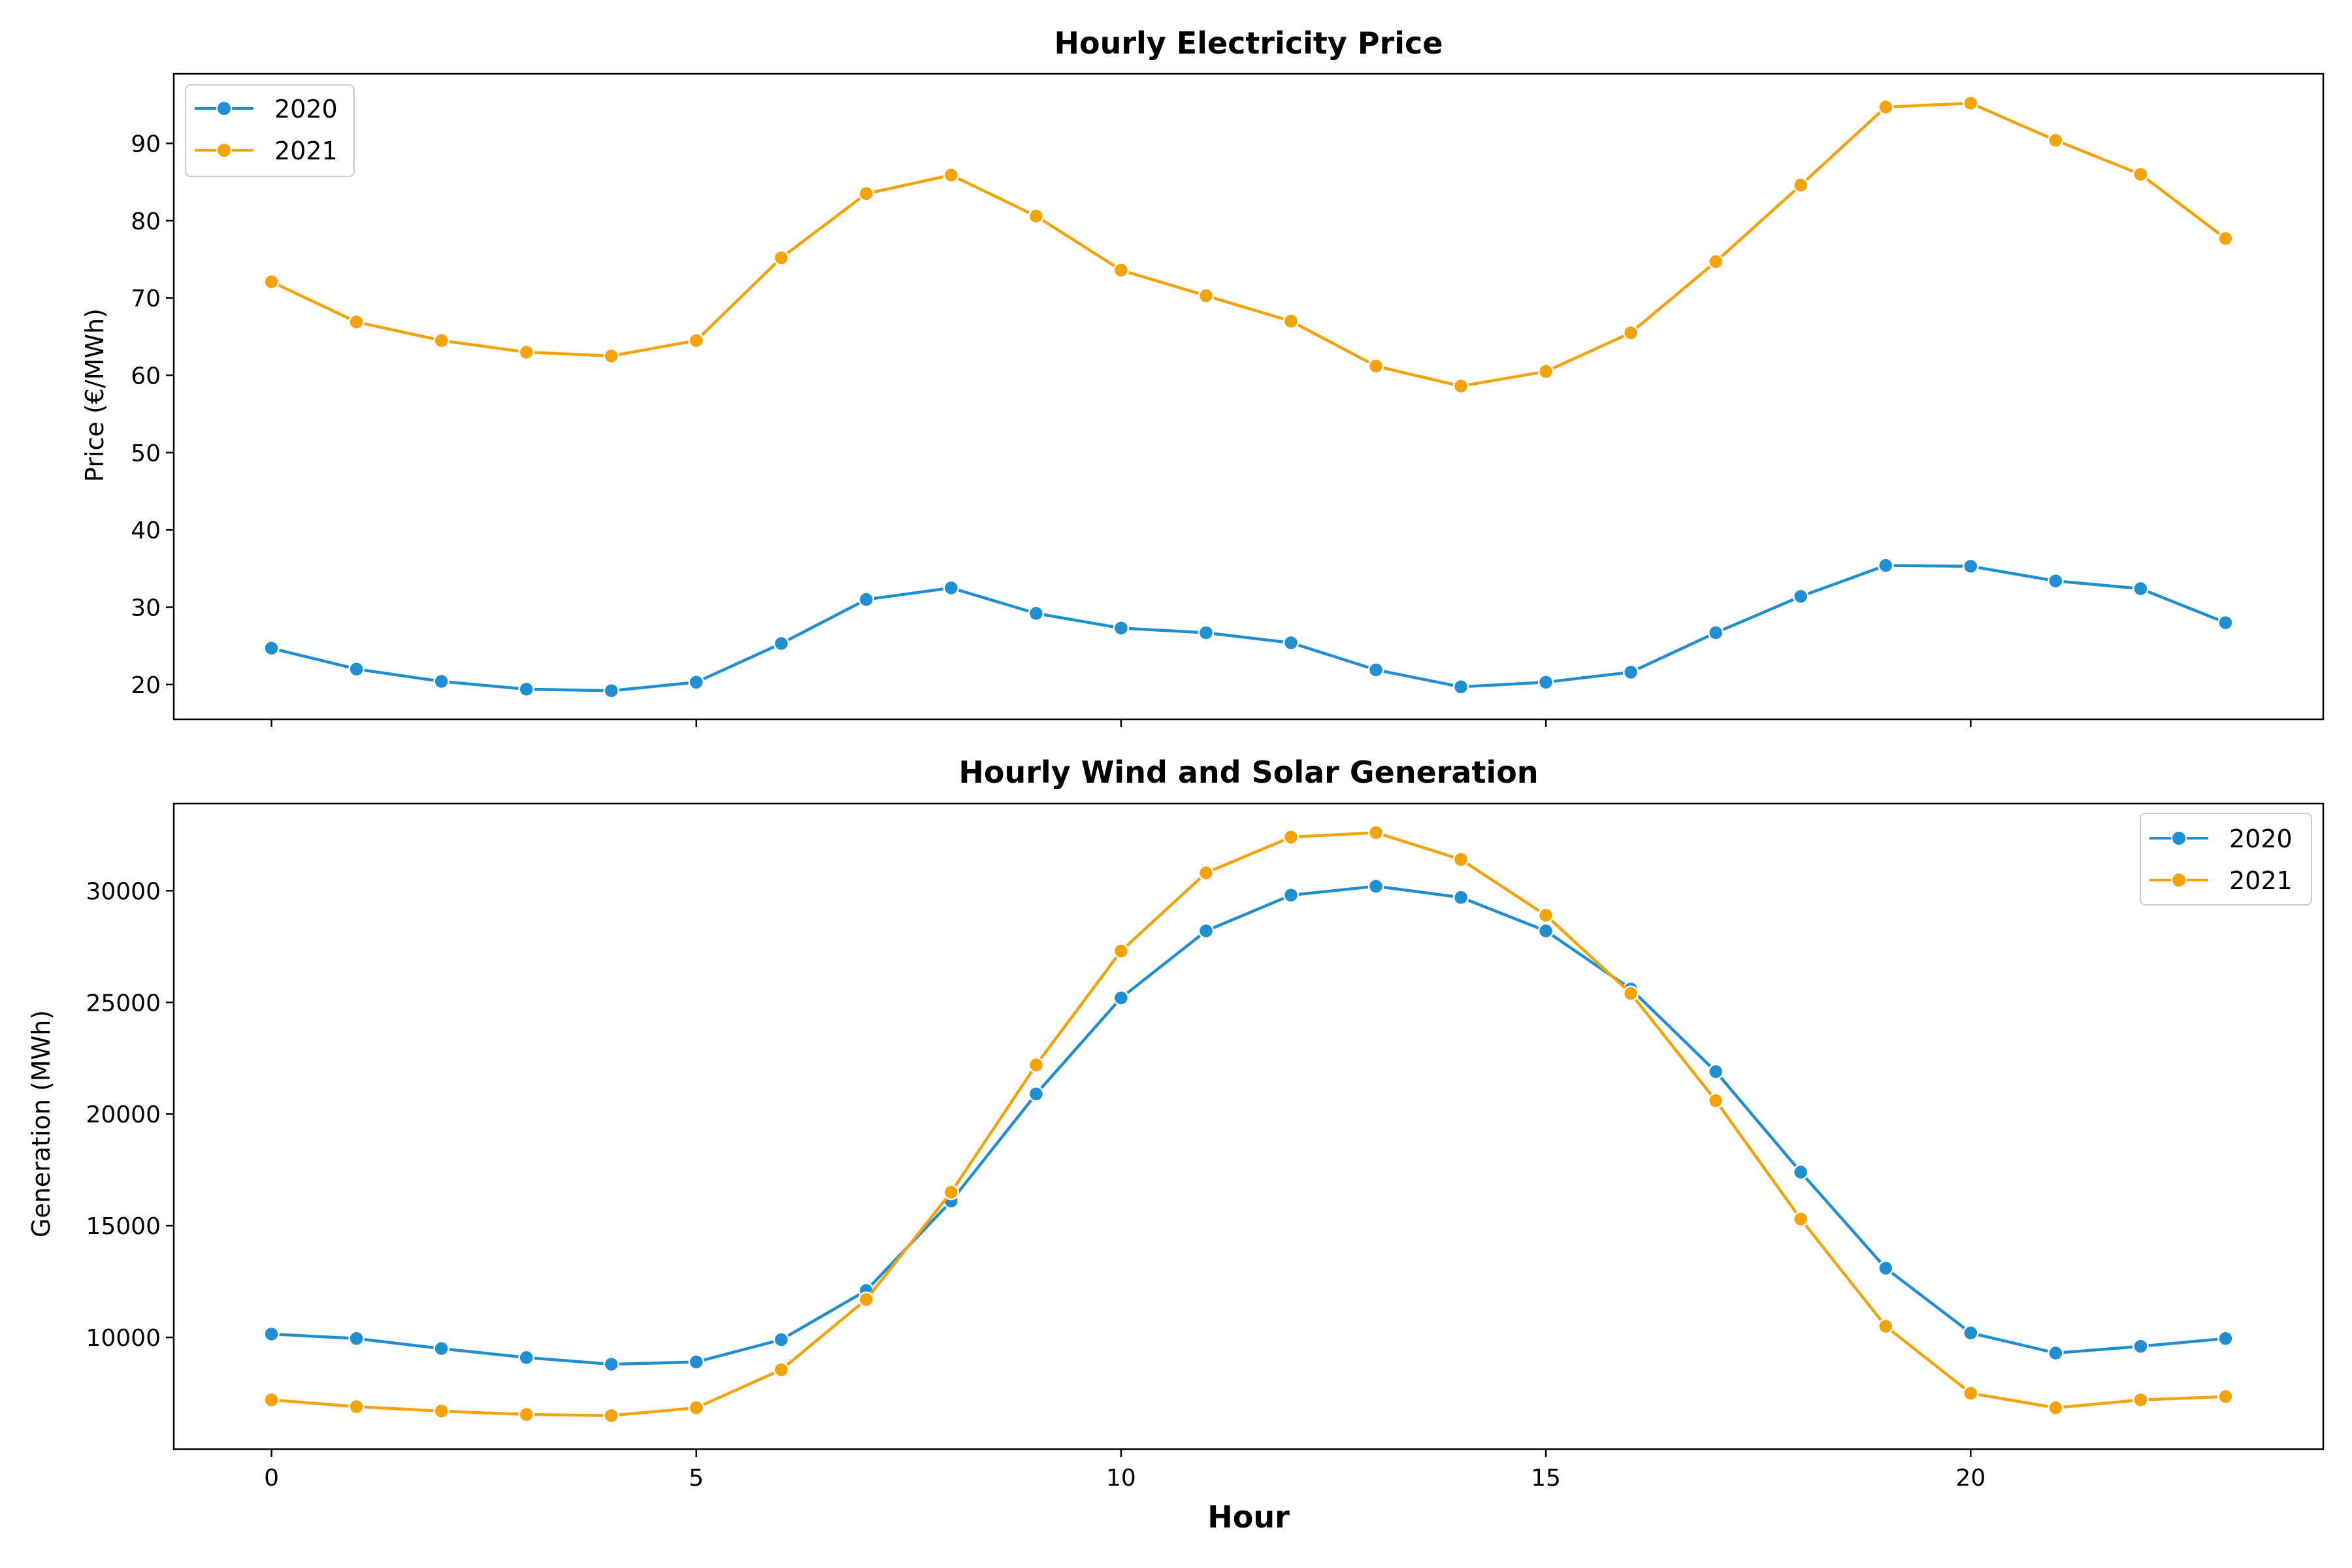 The height and width of the screenshot is (1568, 2352). I want to click on y-tick-label: 80, so click(146, 221).